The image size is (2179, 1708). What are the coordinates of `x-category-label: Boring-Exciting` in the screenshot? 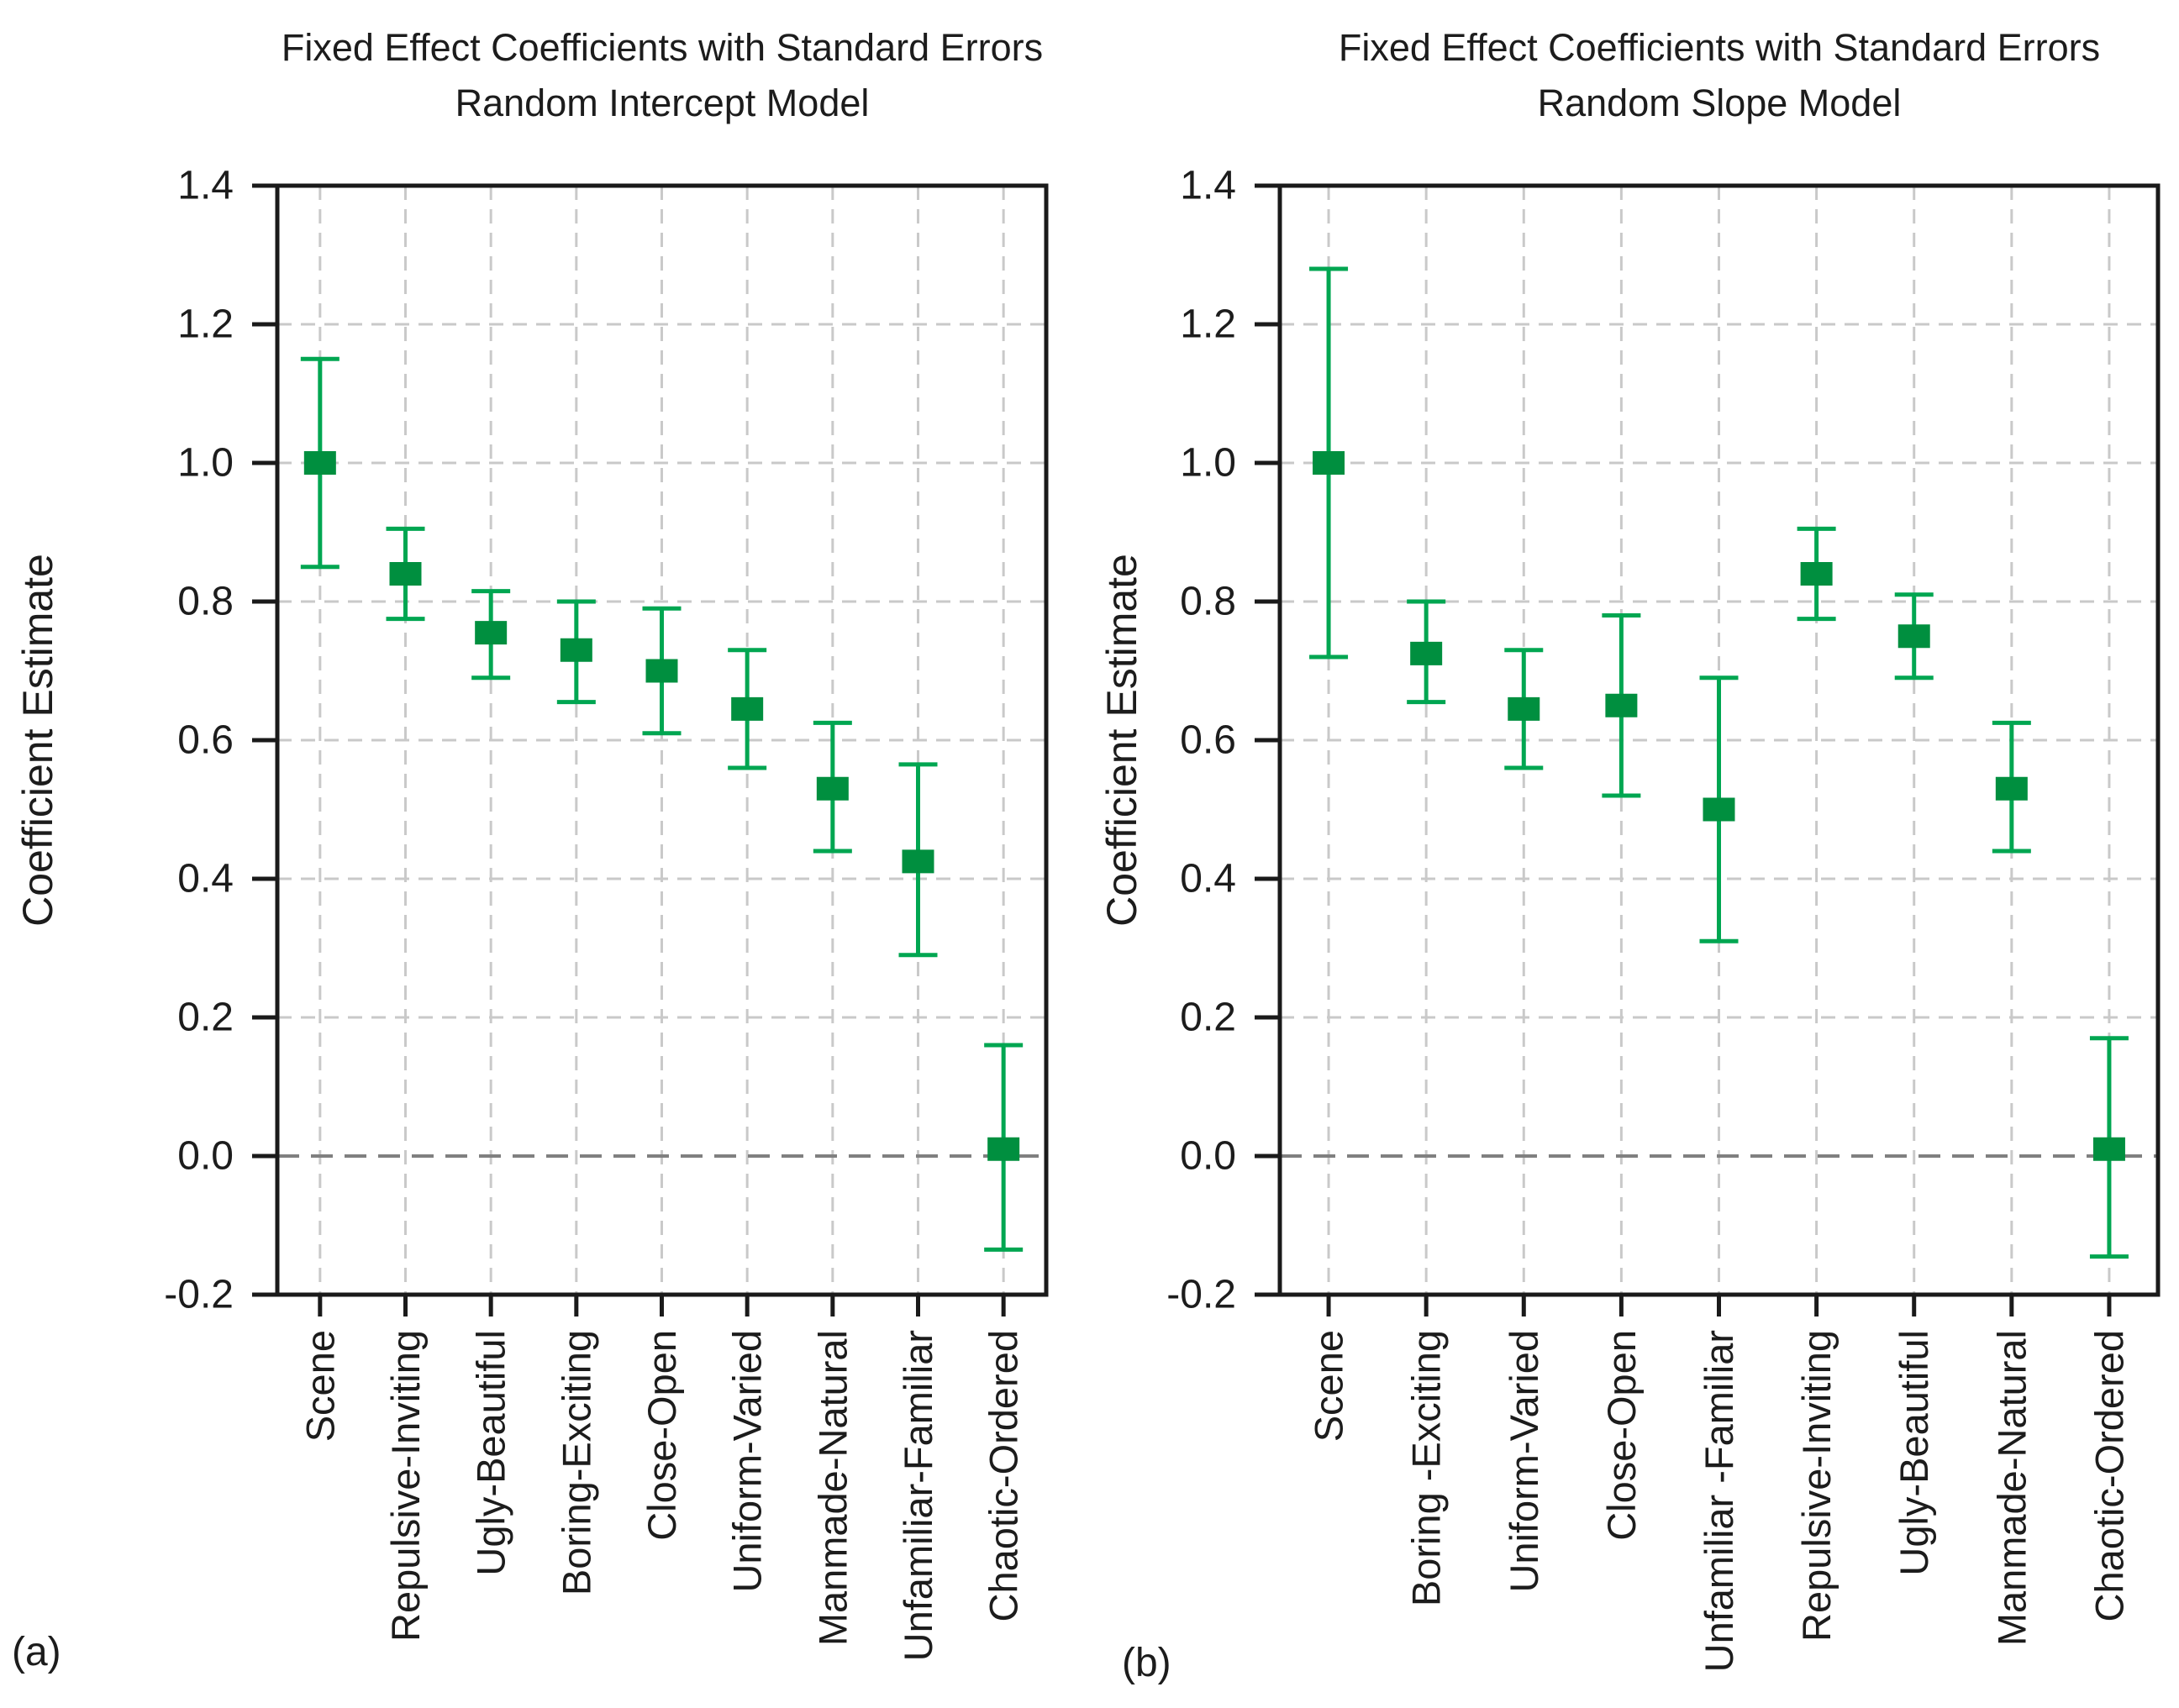 It's located at (576, 1462).